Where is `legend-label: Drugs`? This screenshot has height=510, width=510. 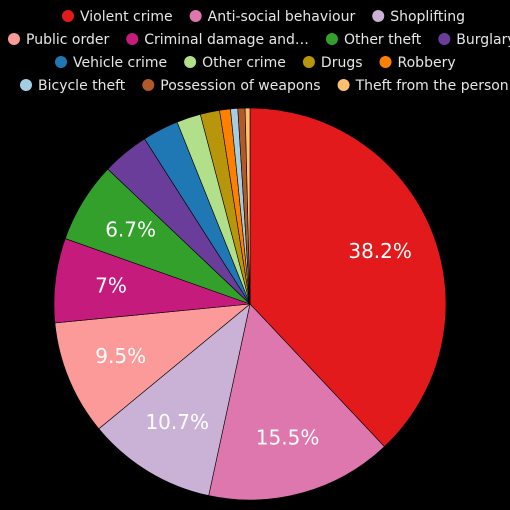
legend-label: Drugs is located at coordinates (342, 63).